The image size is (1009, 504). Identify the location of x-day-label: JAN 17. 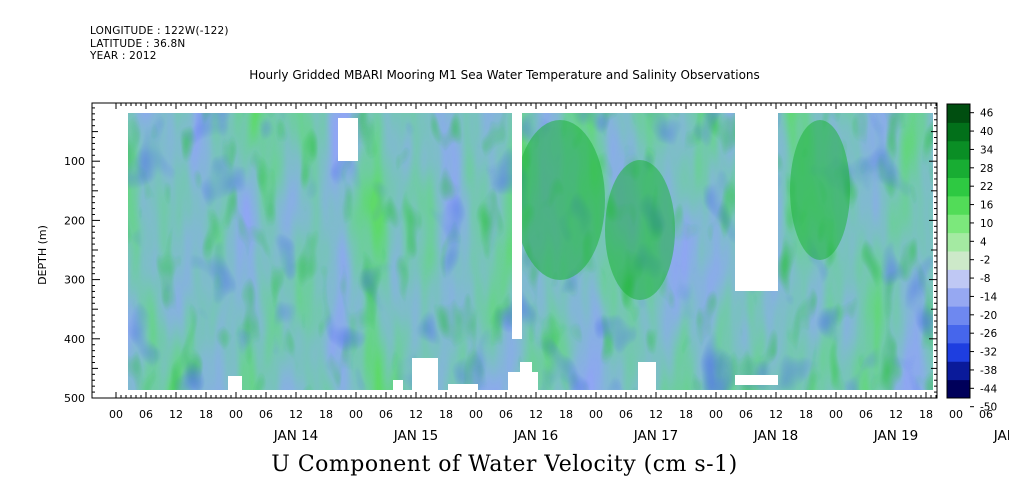
(656, 436).